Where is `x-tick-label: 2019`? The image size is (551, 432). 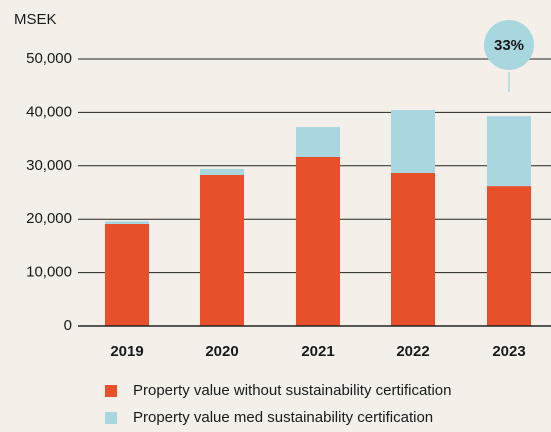
x-tick-label: 2019 is located at coordinates (126, 351).